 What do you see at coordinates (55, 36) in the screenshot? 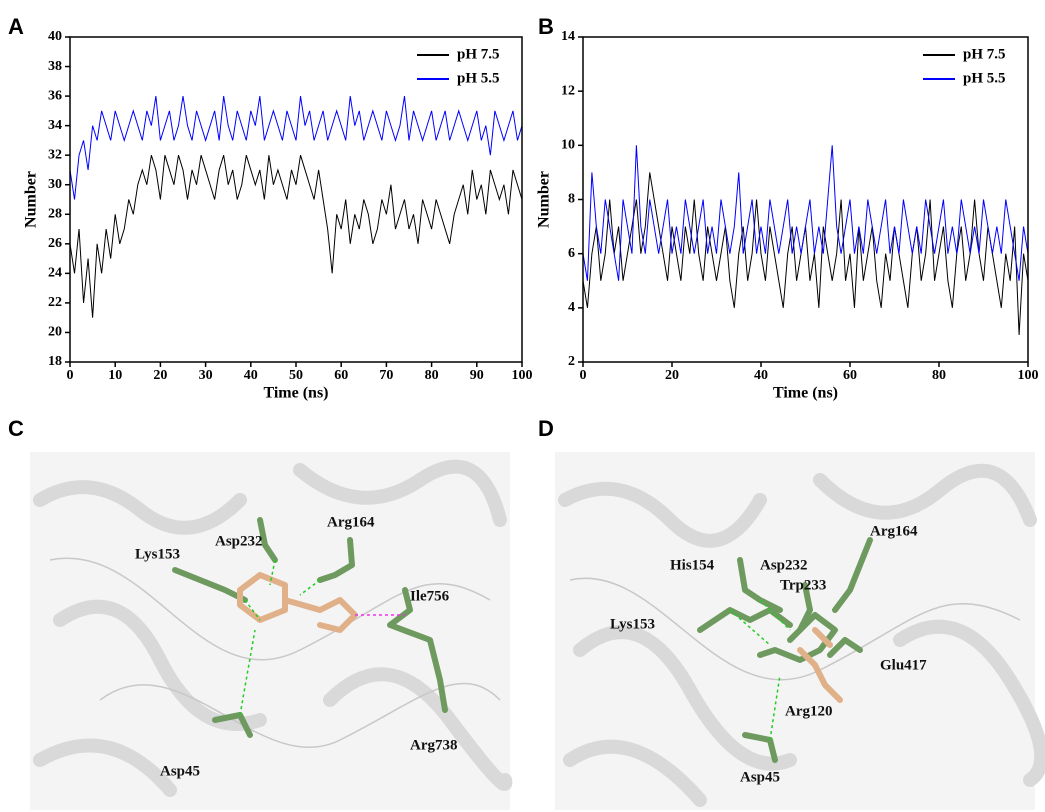
I see `y-tick-label: 40` at bounding box center [55, 36].